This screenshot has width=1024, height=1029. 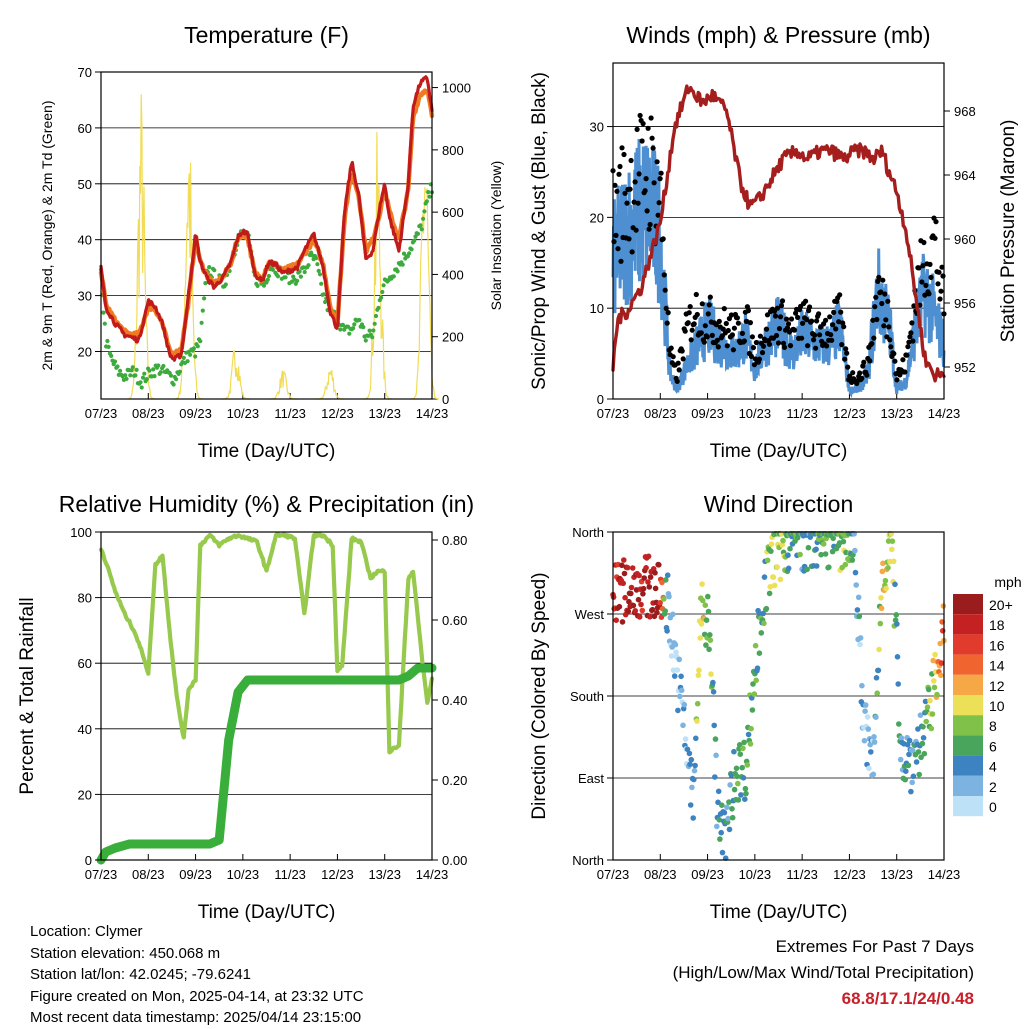 What do you see at coordinates (85, 794) in the screenshot?
I see `y-tick-label: 20` at bounding box center [85, 794].